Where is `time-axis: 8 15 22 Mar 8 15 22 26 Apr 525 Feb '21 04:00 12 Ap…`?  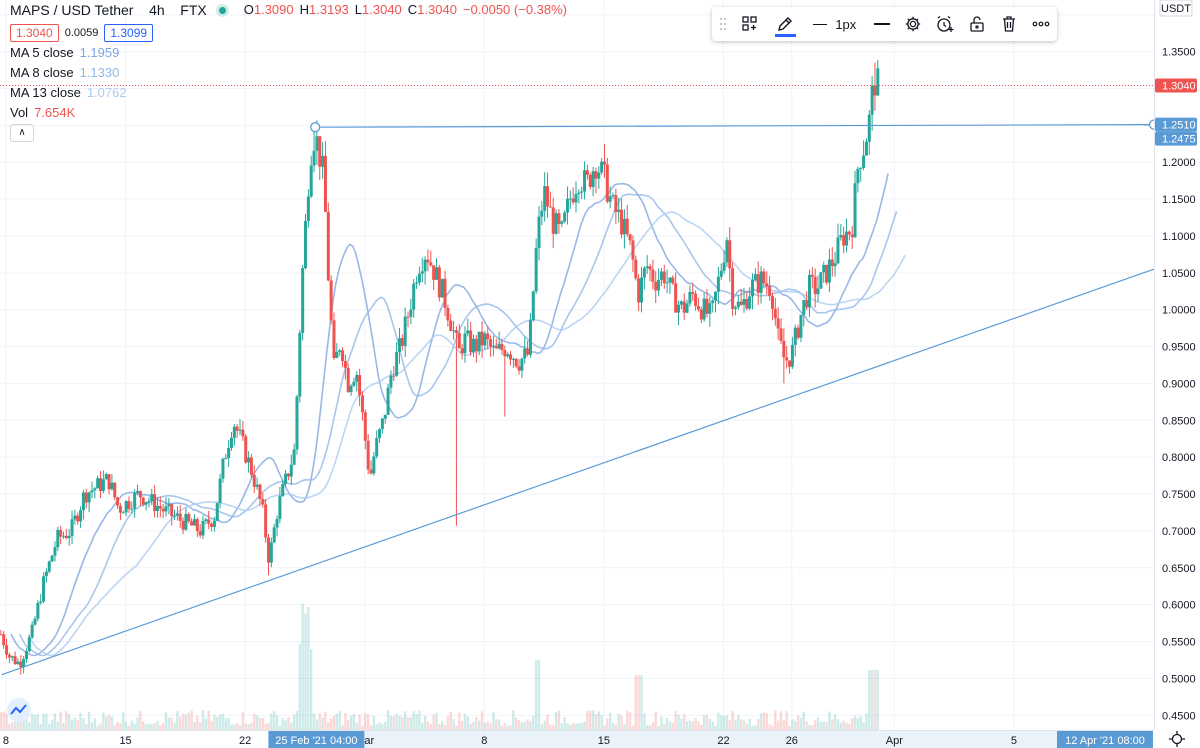 time-axis: 8 15 22 Mar 8 15 22 26 Apr 525 Feb '21 04:00 12 Ap… is located at coordinates (600, 723).